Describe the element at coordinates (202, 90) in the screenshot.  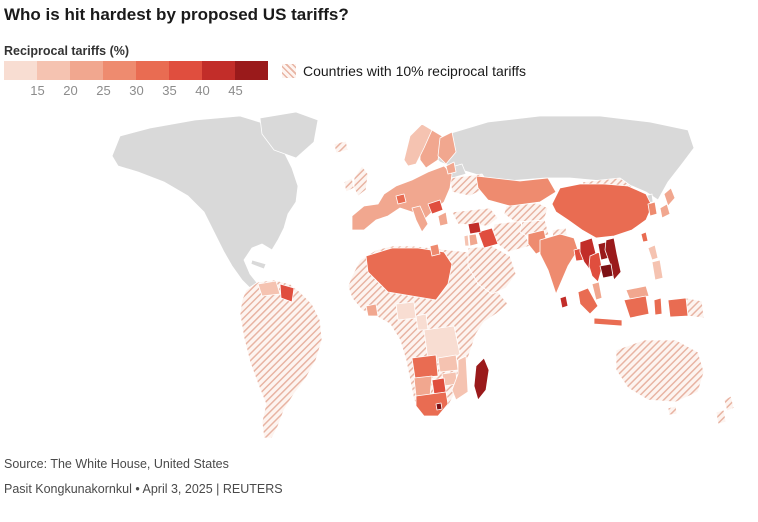
I see `legend-tick: 40` at that location.